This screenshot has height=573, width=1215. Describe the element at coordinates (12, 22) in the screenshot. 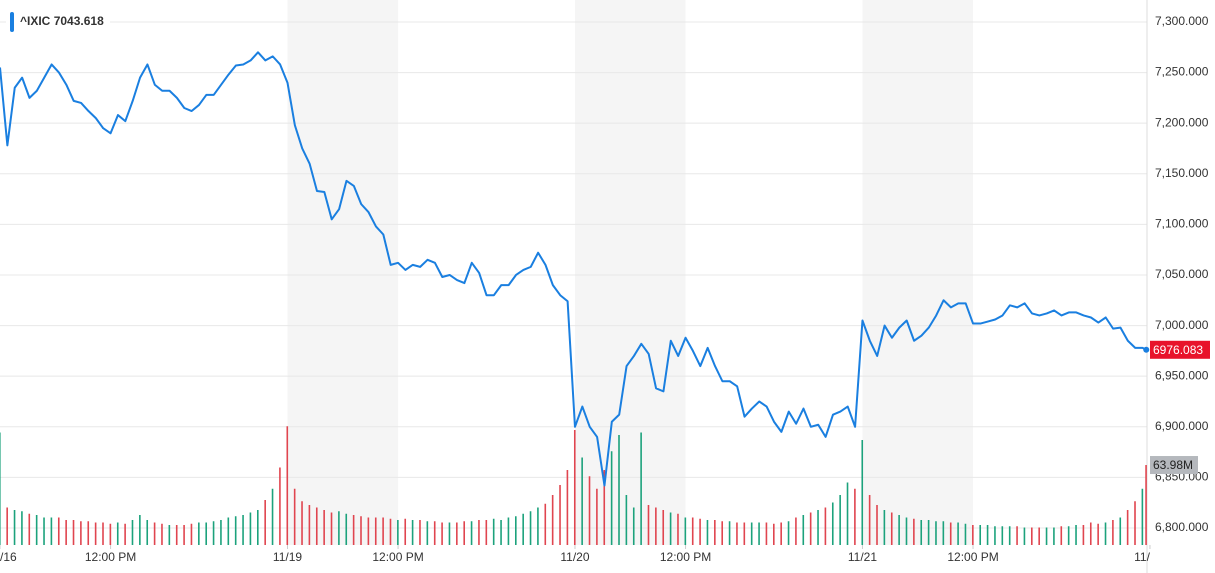

I see `legend-swatch` at that location.